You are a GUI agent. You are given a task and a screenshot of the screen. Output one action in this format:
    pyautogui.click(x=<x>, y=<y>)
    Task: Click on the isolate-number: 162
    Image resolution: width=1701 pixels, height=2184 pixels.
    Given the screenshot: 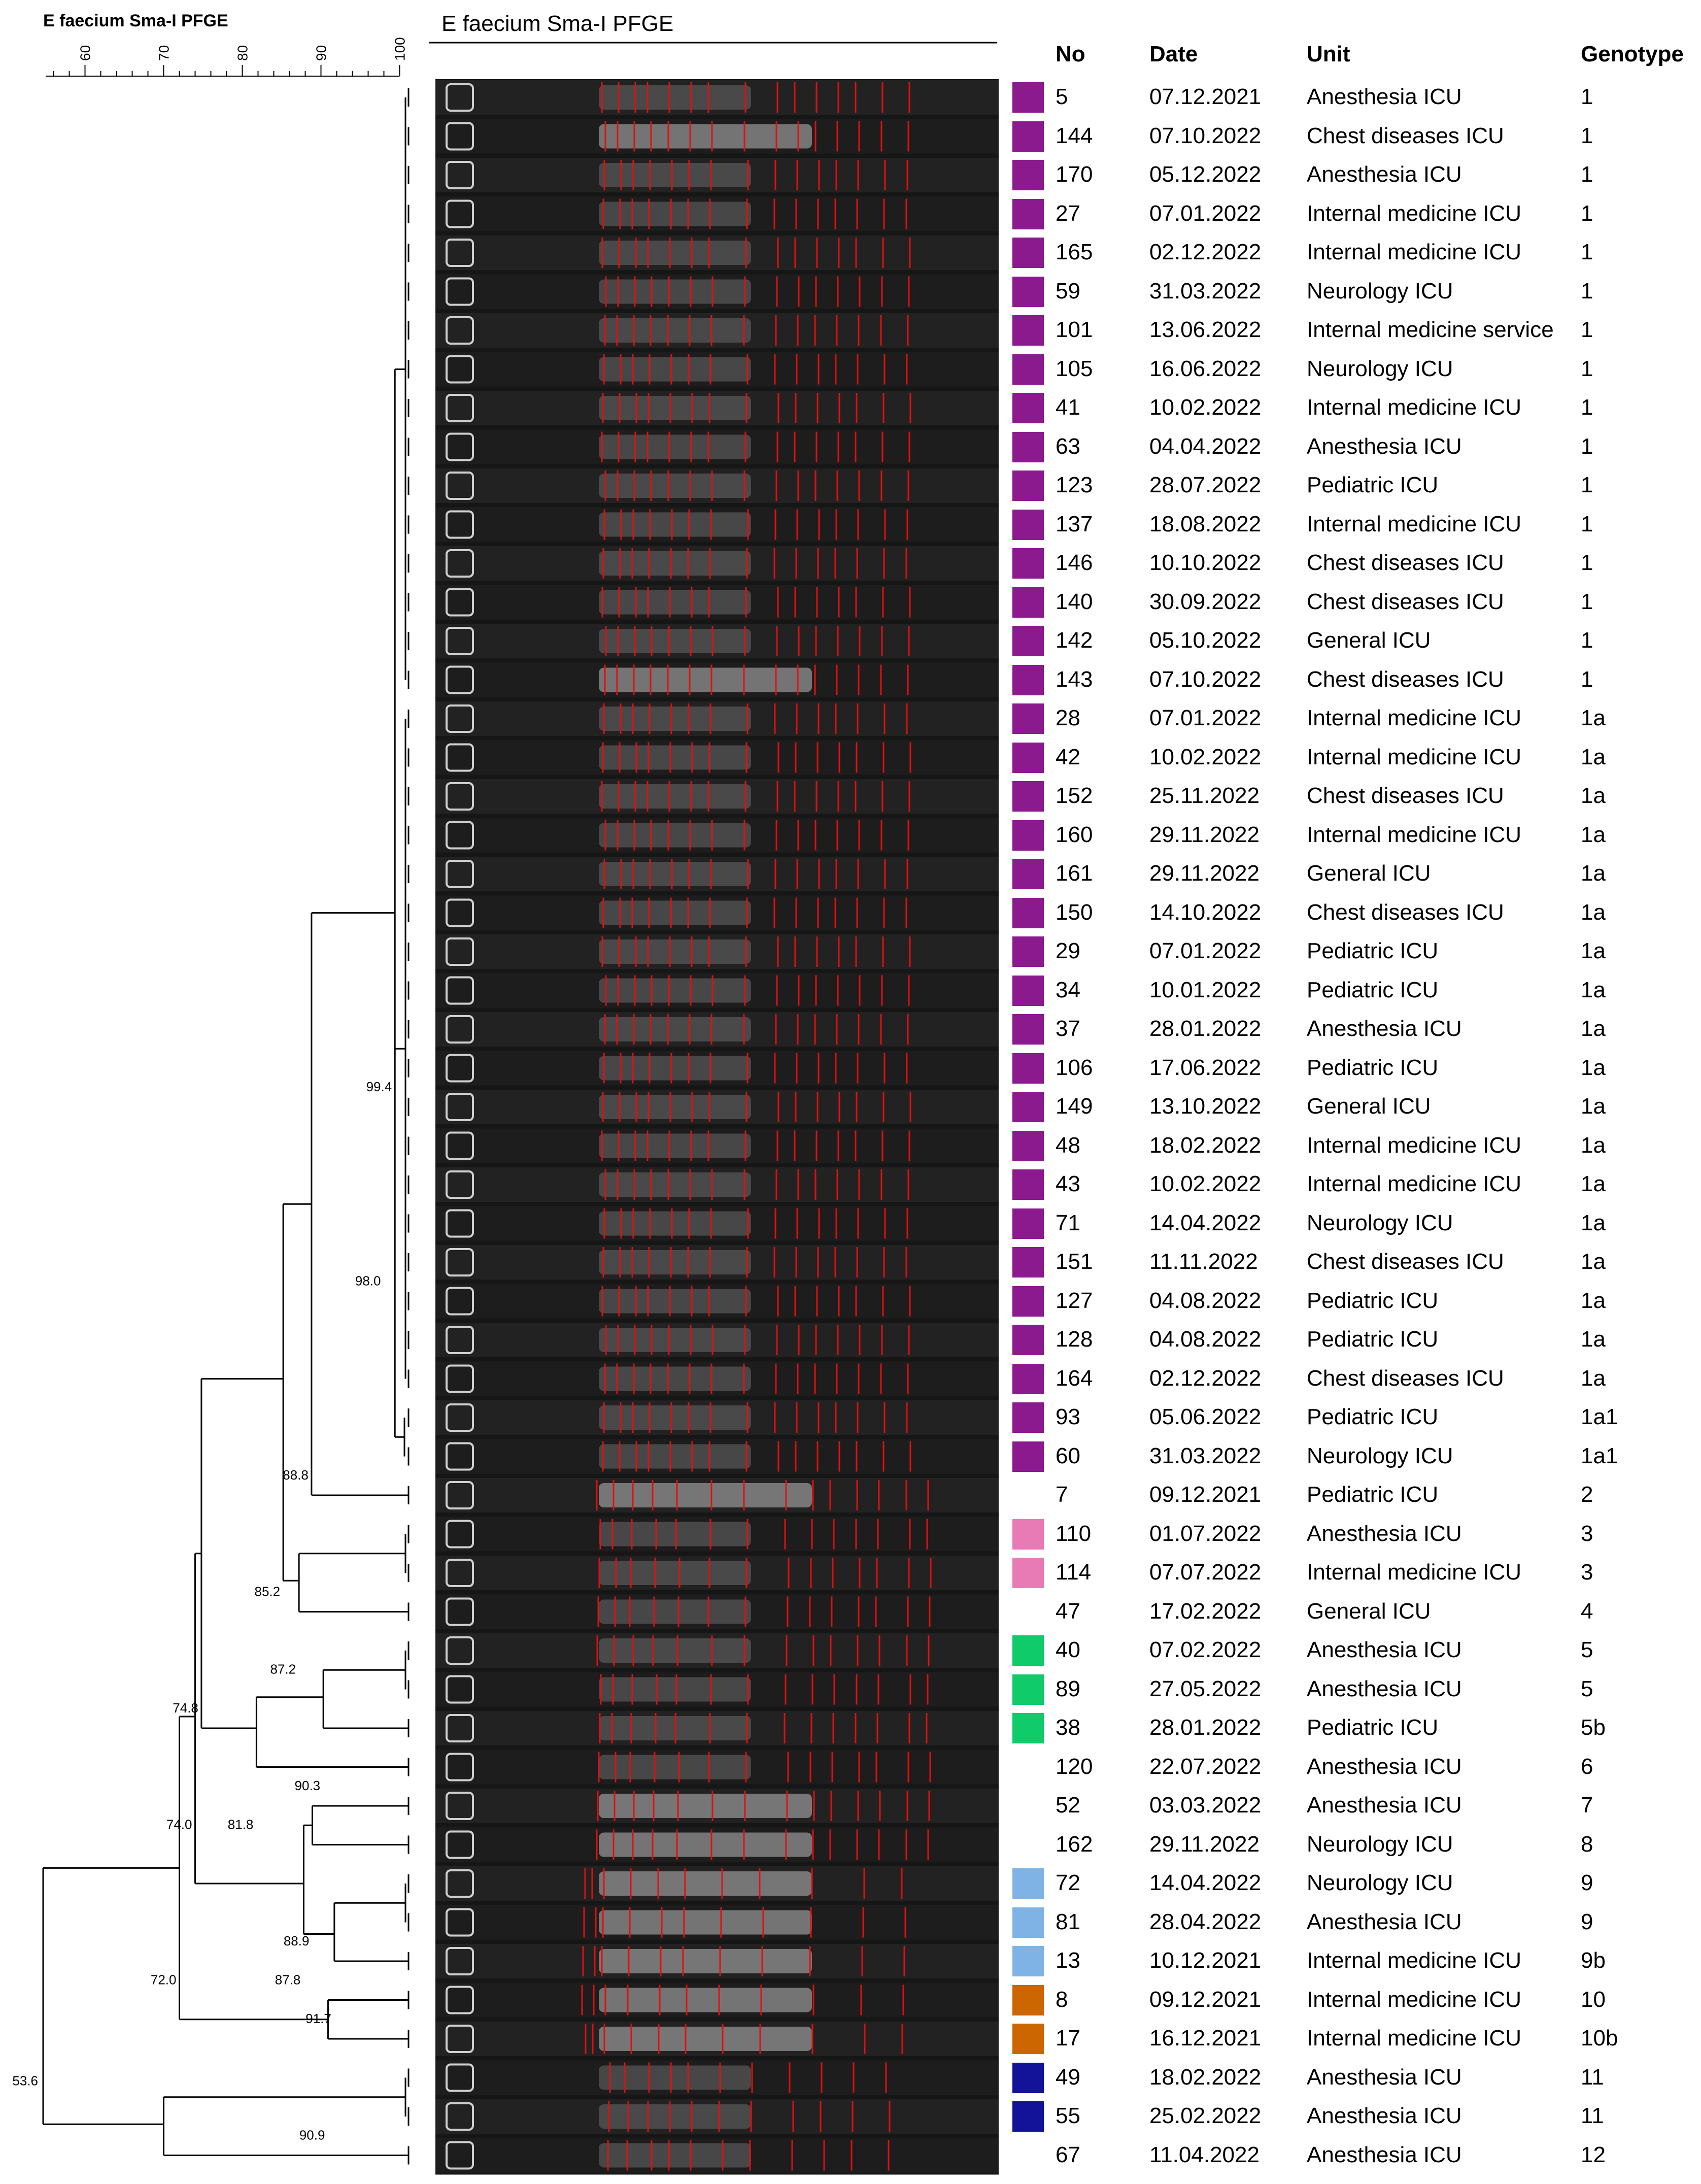 What is the action you would take?
    pyautogui.click(x=1074, y=1844)
    